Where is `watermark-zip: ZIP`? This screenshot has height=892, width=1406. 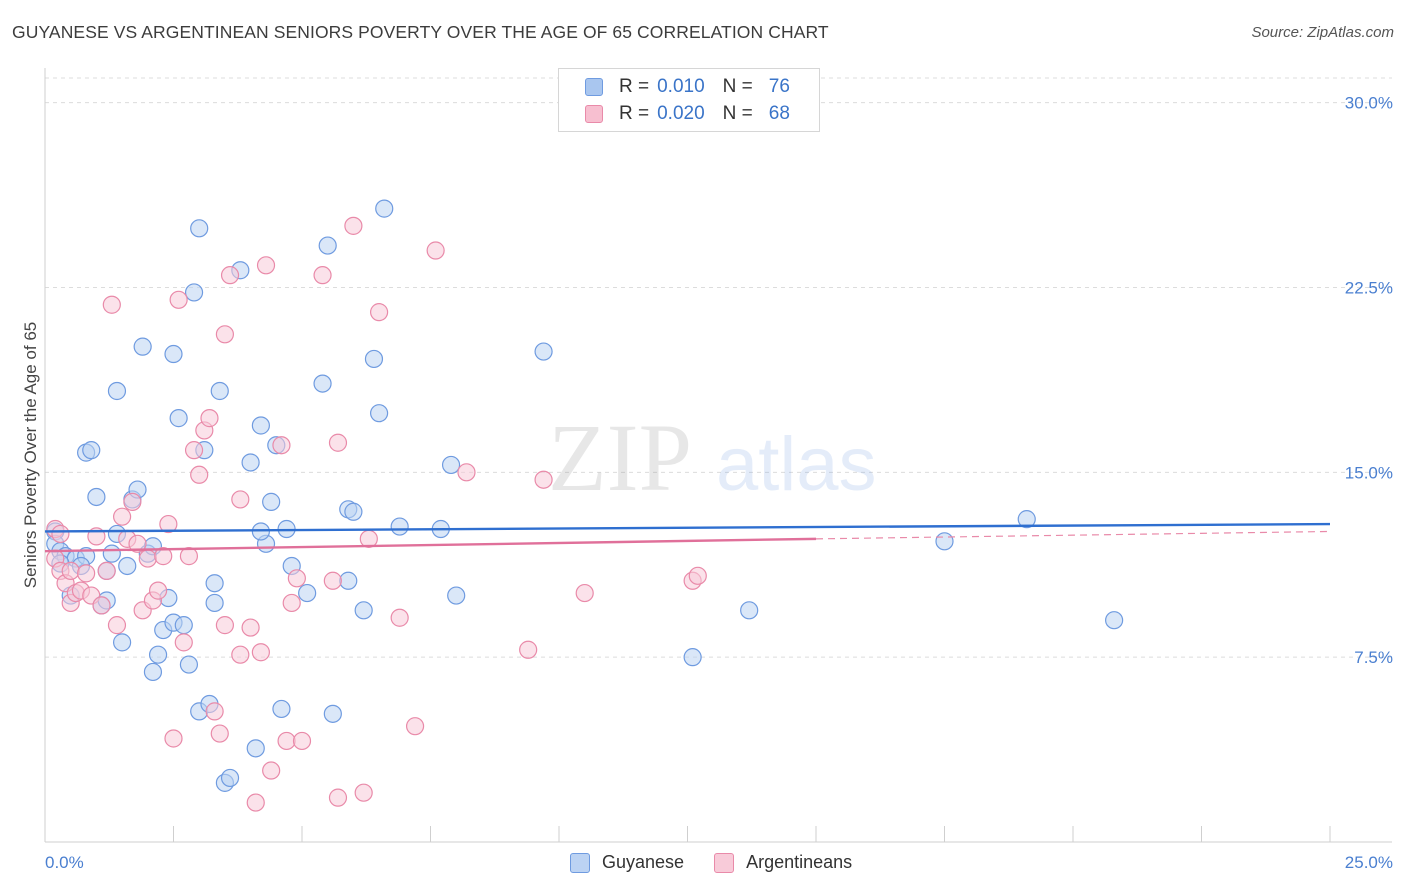
watermark-zip: ZIP is located at coordinates (620, 457).